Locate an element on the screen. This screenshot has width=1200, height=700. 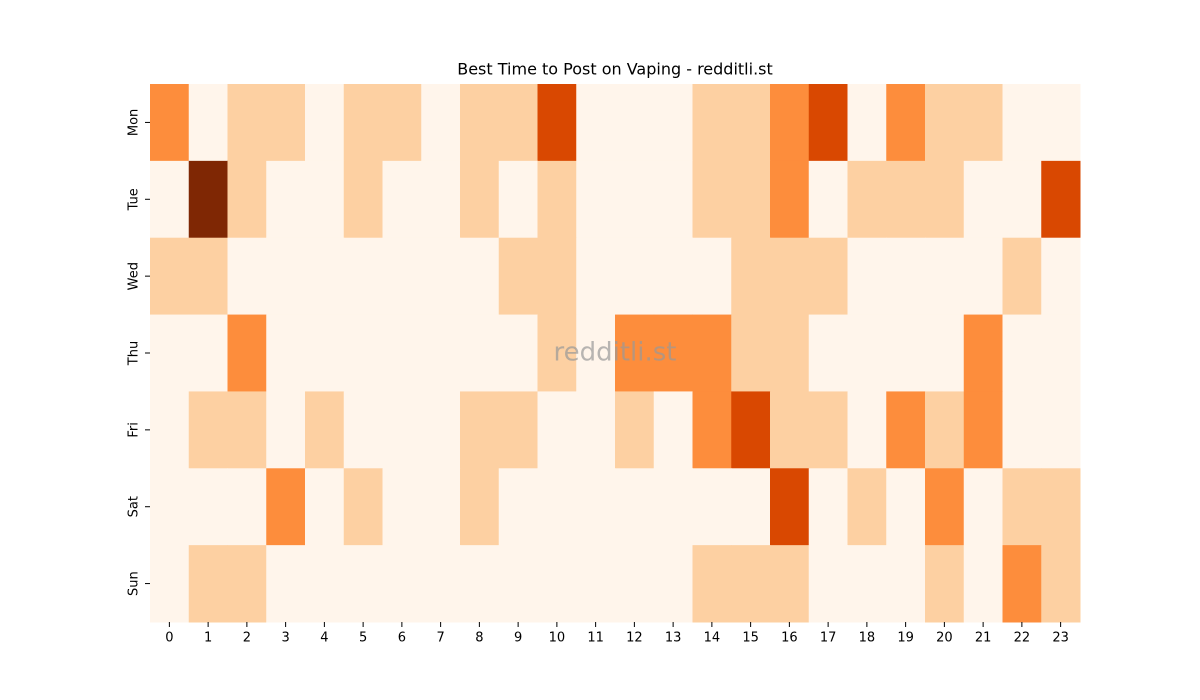
x-tick-label: 4 is located at coordinates (324, 638).